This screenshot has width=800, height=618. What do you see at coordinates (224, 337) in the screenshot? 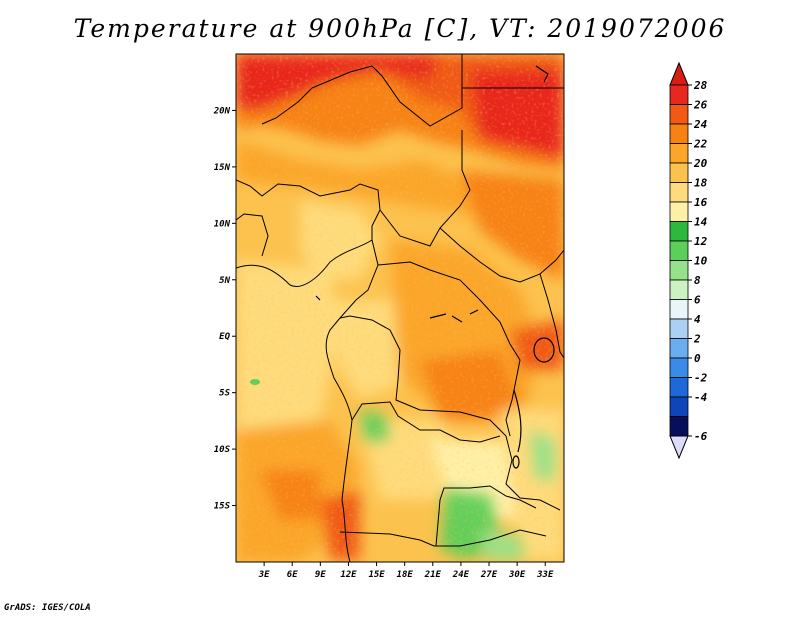
I see `lat-tick-label: EQ` at bounding box center [224, 337].